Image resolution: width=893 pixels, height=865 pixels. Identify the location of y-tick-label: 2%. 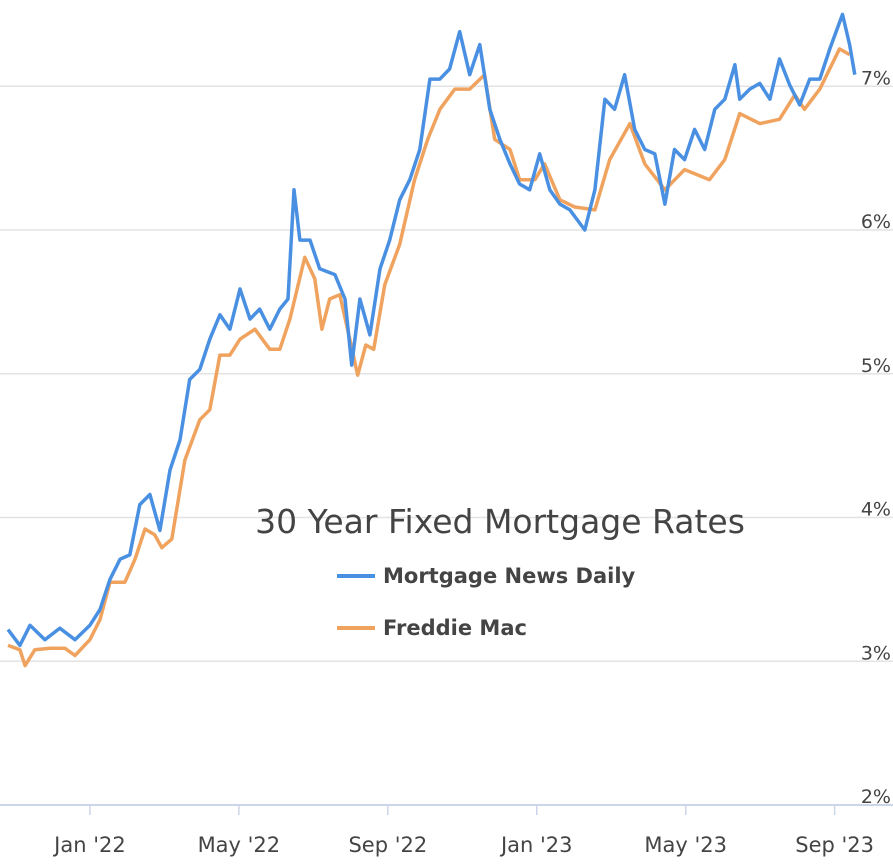
(876, 797).